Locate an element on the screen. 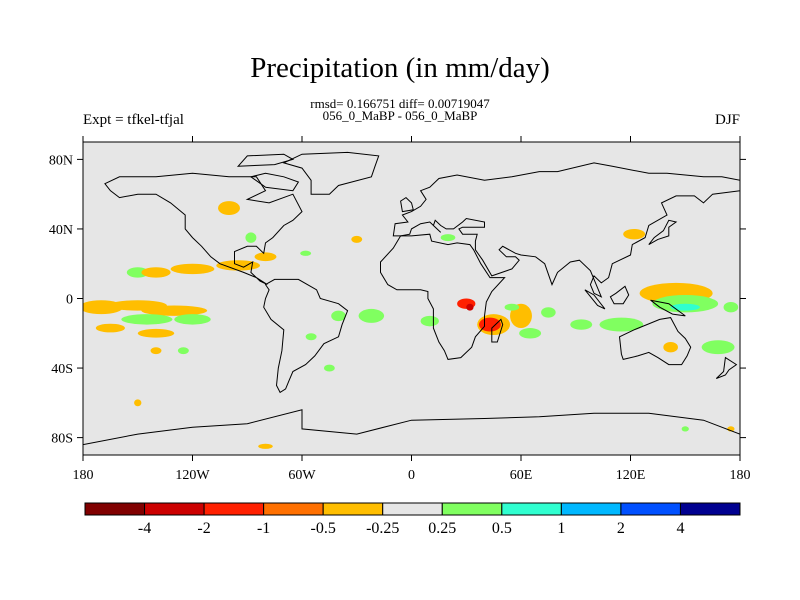 The image size is (800, 600). coastline-south-america is located at coordinates (306, 336).